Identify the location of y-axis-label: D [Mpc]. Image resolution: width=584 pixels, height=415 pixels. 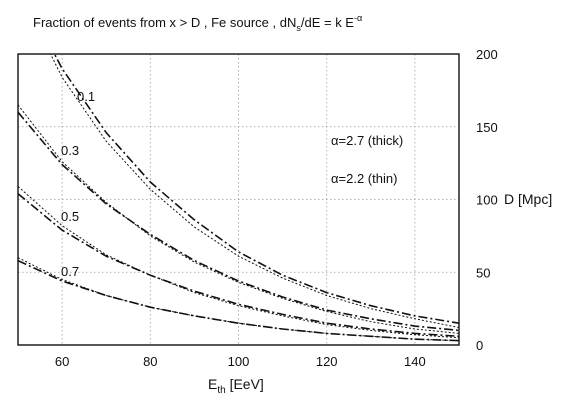
(528, 199).